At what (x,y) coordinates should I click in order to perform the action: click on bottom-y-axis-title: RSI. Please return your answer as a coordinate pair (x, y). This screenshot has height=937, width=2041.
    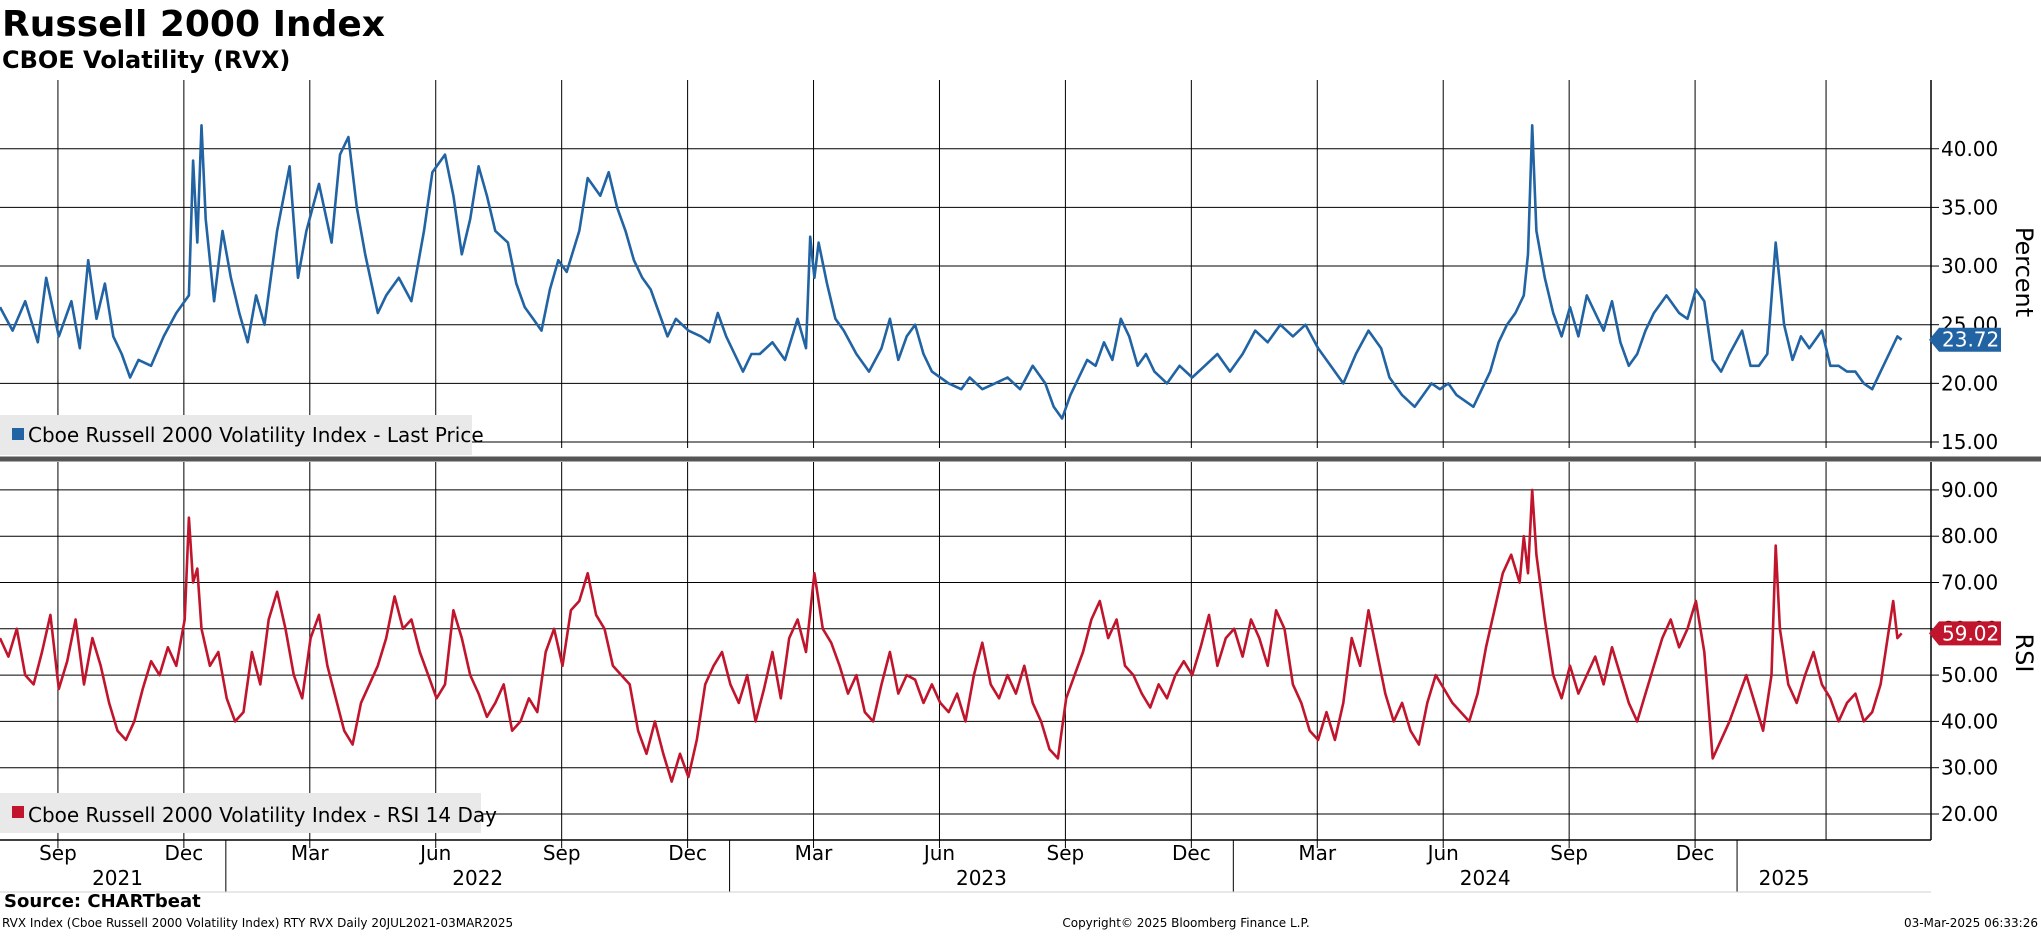
    Looking at the image, I should click on (2024, 653).